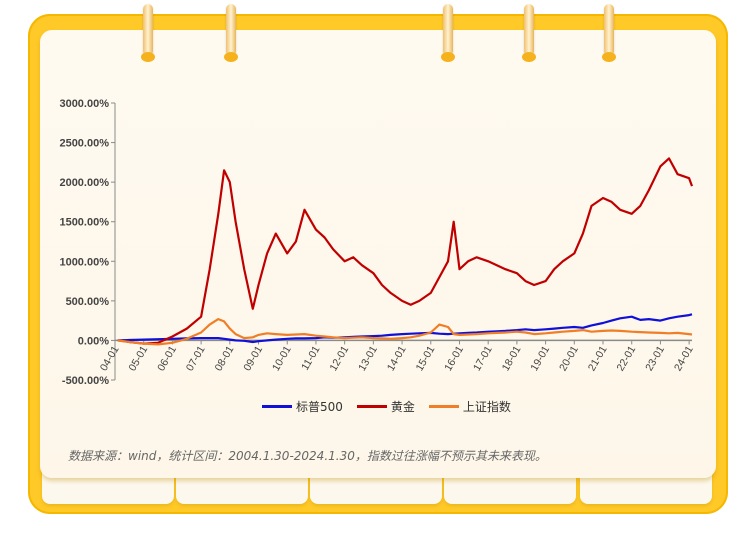 The image size is (756, 534). I want to click on chart-legend: 标普500 黄金 上证指数, so click(386, 406).